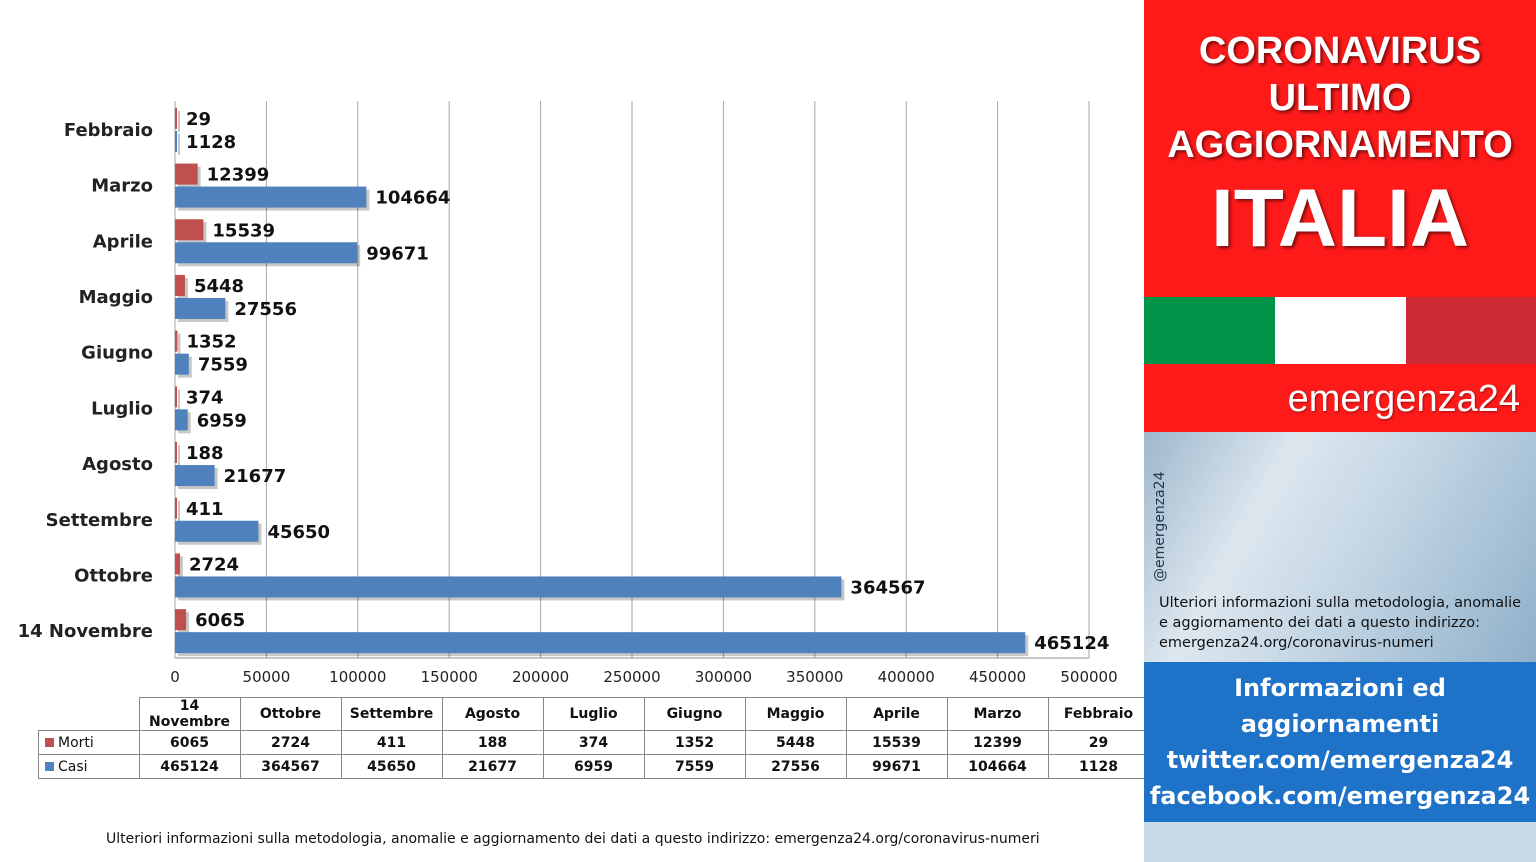 The image size is (1536, 862). I want to click on data-label: 188, so click(205, 453).